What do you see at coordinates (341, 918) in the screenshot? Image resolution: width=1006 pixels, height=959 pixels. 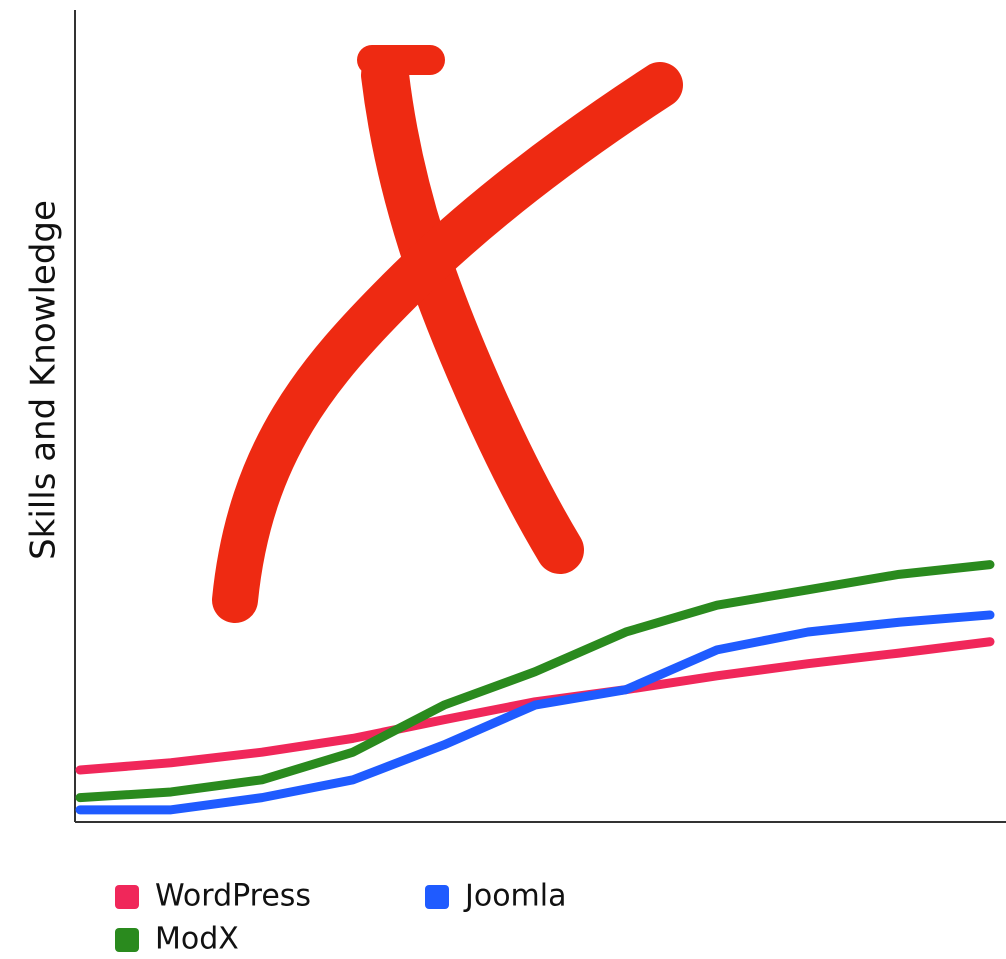 I see `legend: WordPress ModX Joomla` at bounding box center [341, 918].